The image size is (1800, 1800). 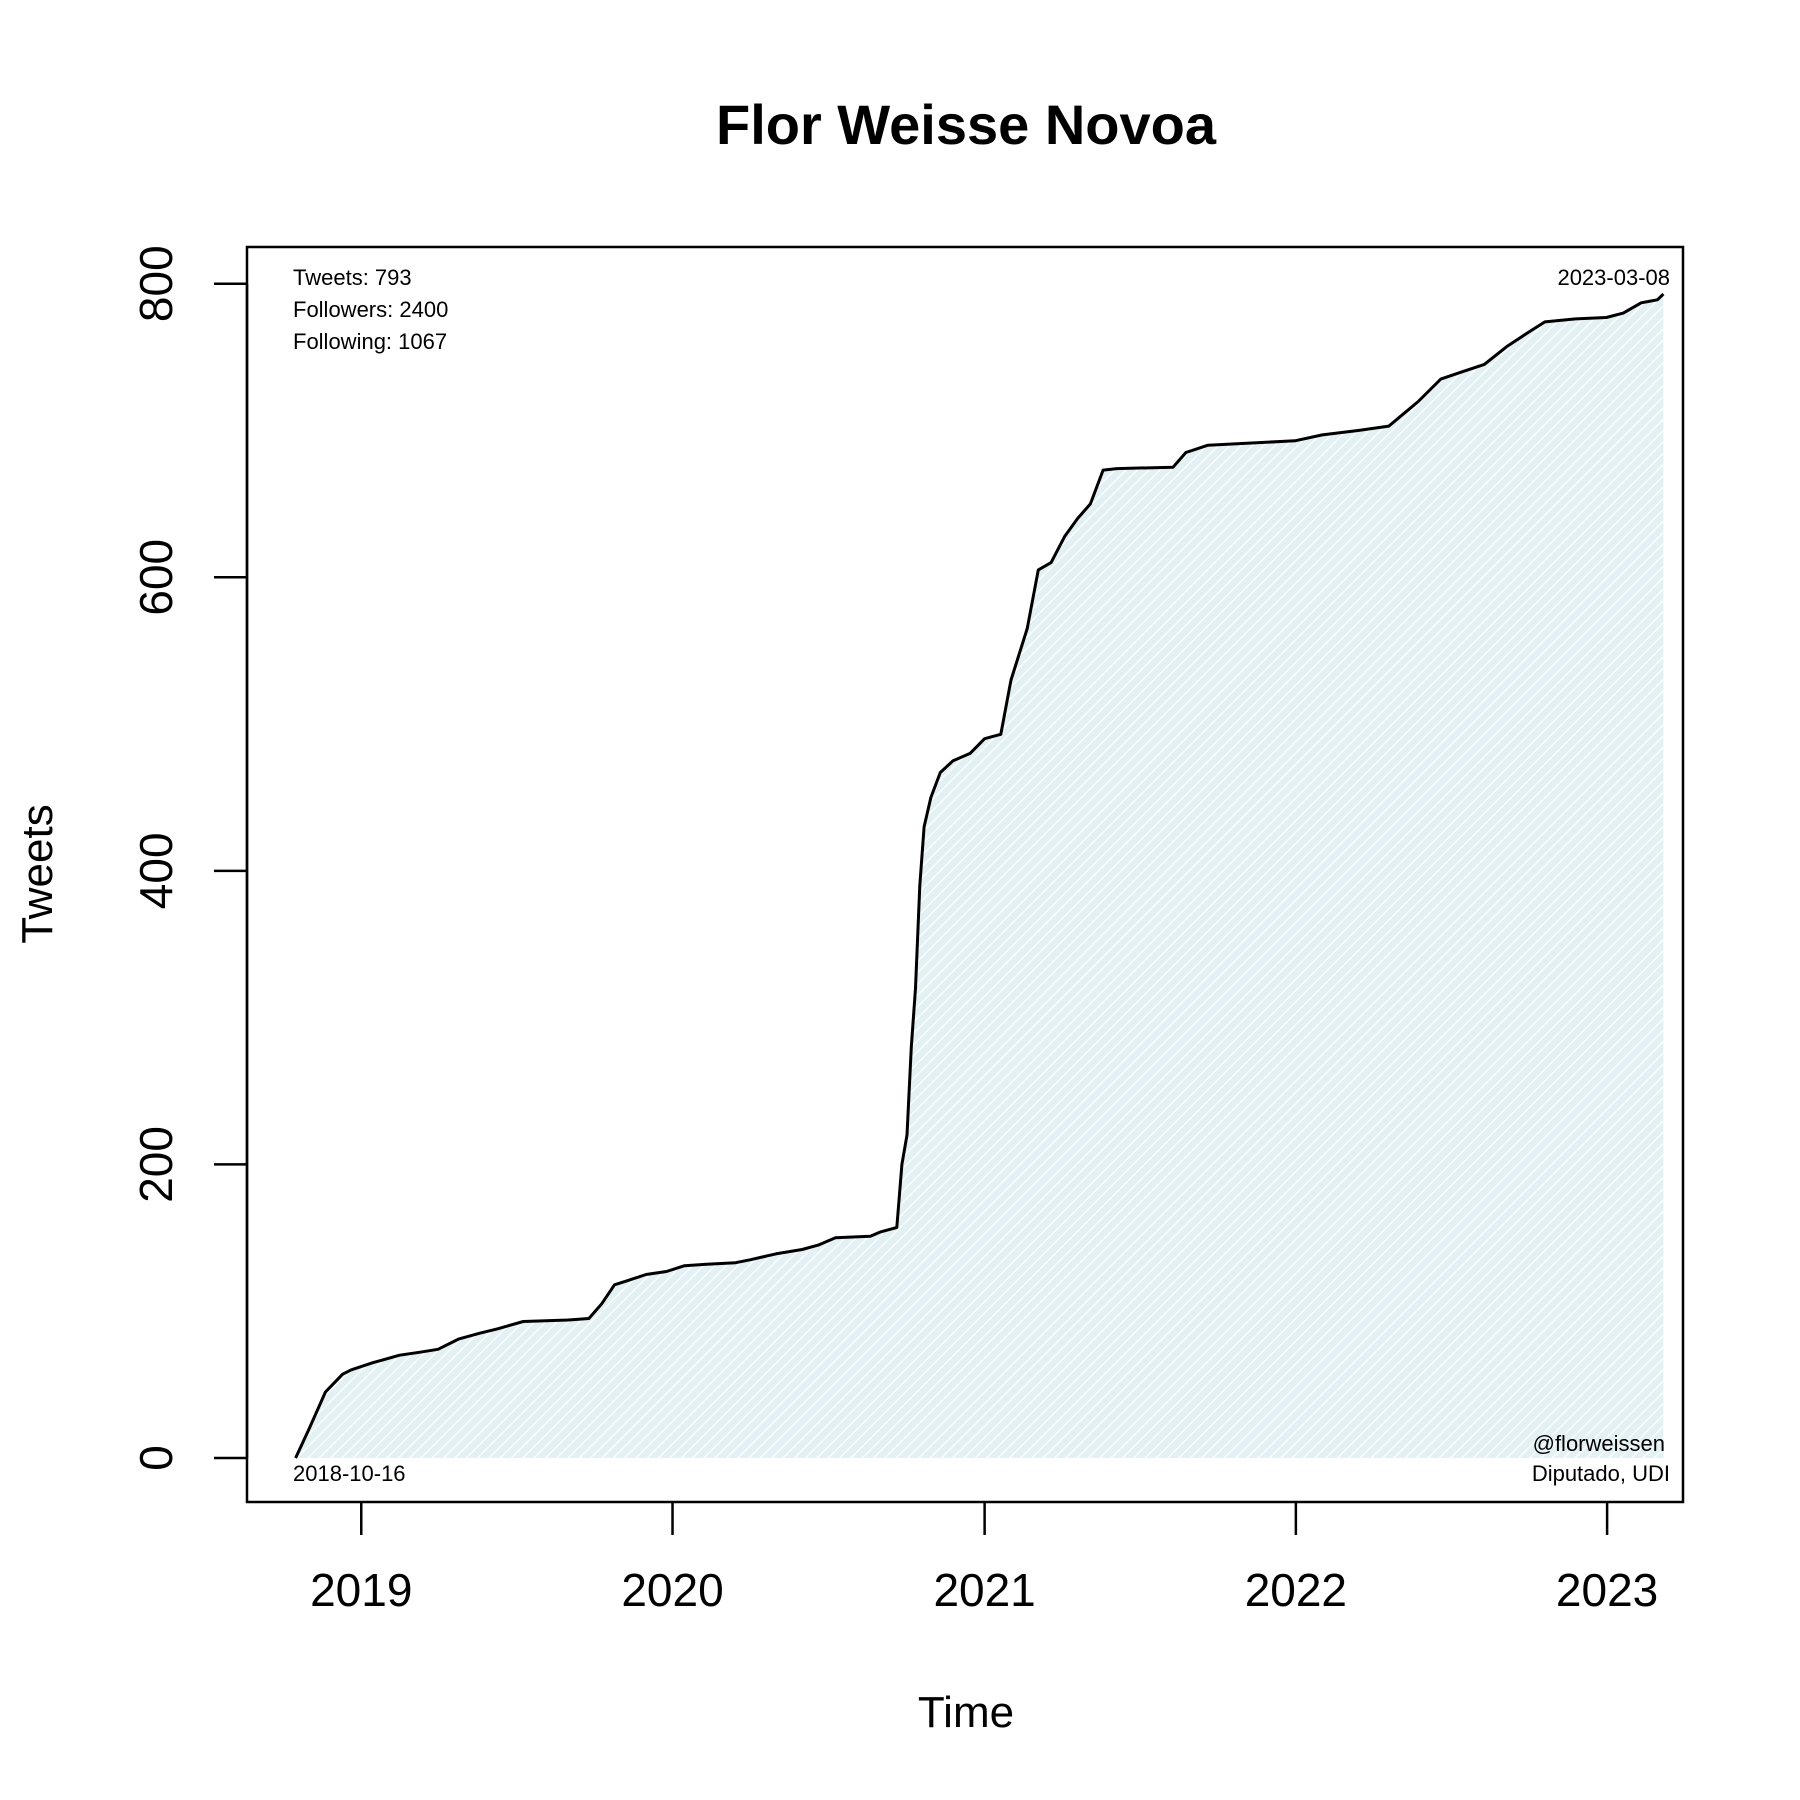 What do you see at coordinates (370, 341) in the screenshot?
I see `following-count-label: Following: 1067` at bounding box center [370, 341].